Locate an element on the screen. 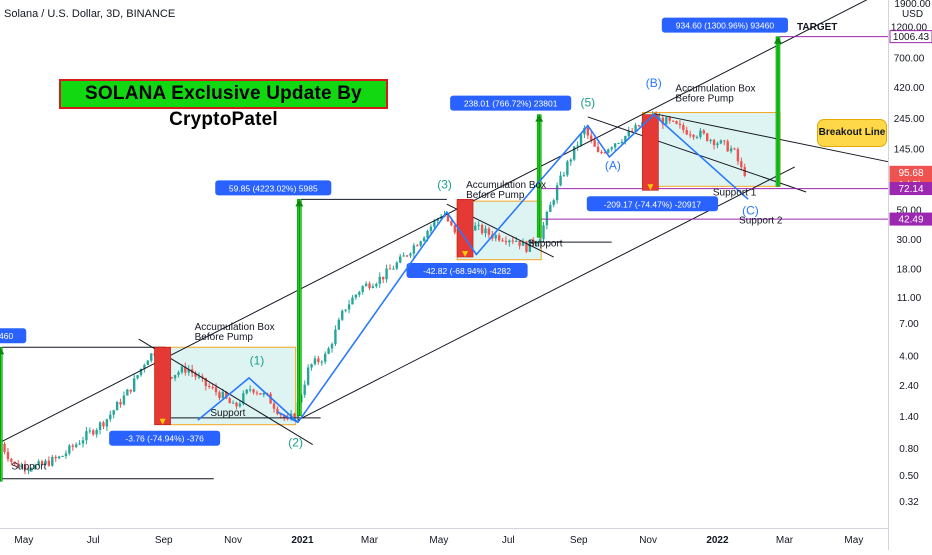  target-label: TARGET is located at coordinates (817, 27).